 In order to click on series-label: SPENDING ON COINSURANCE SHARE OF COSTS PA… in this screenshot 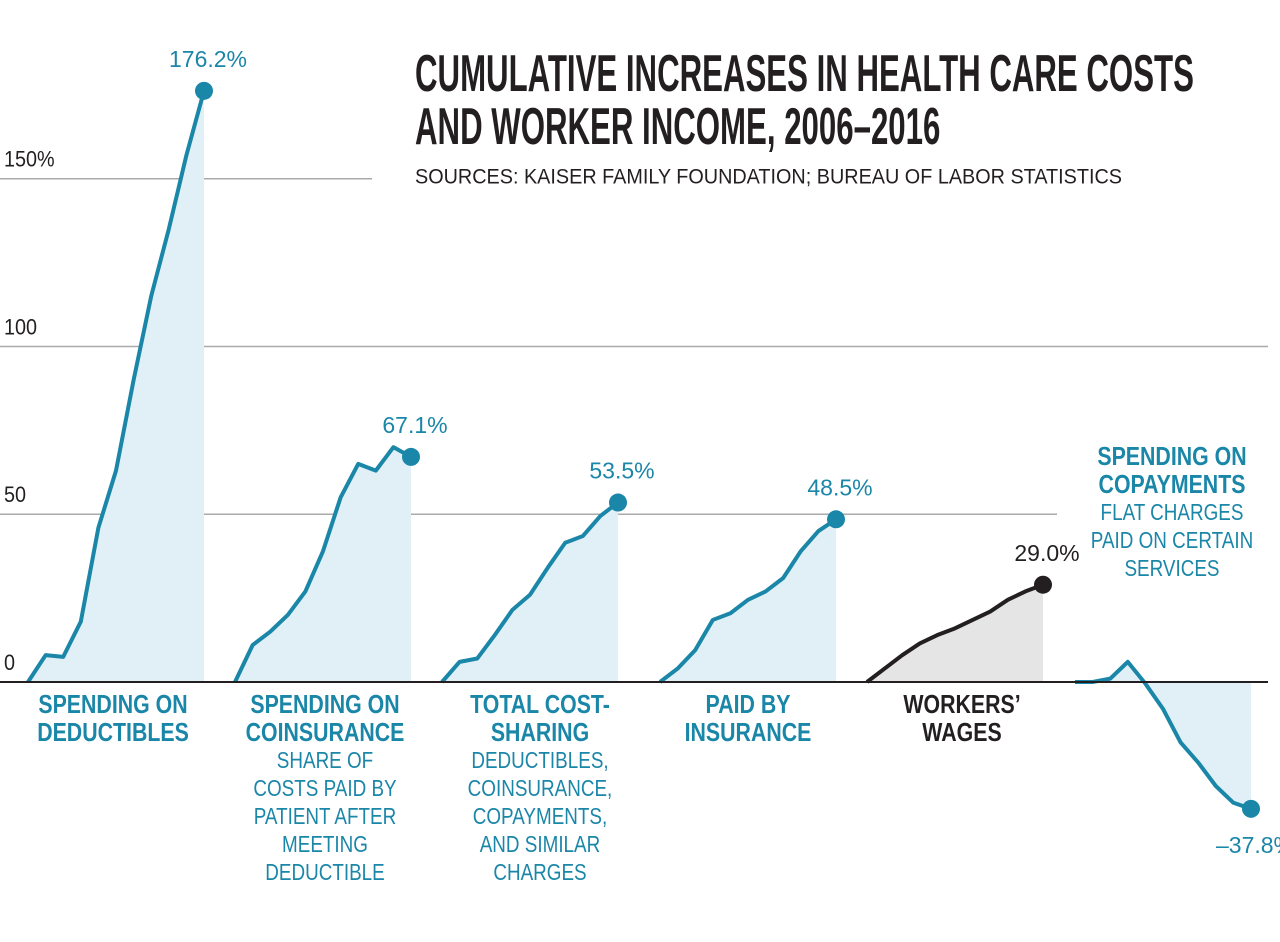, I will do `click(325, 788)`.